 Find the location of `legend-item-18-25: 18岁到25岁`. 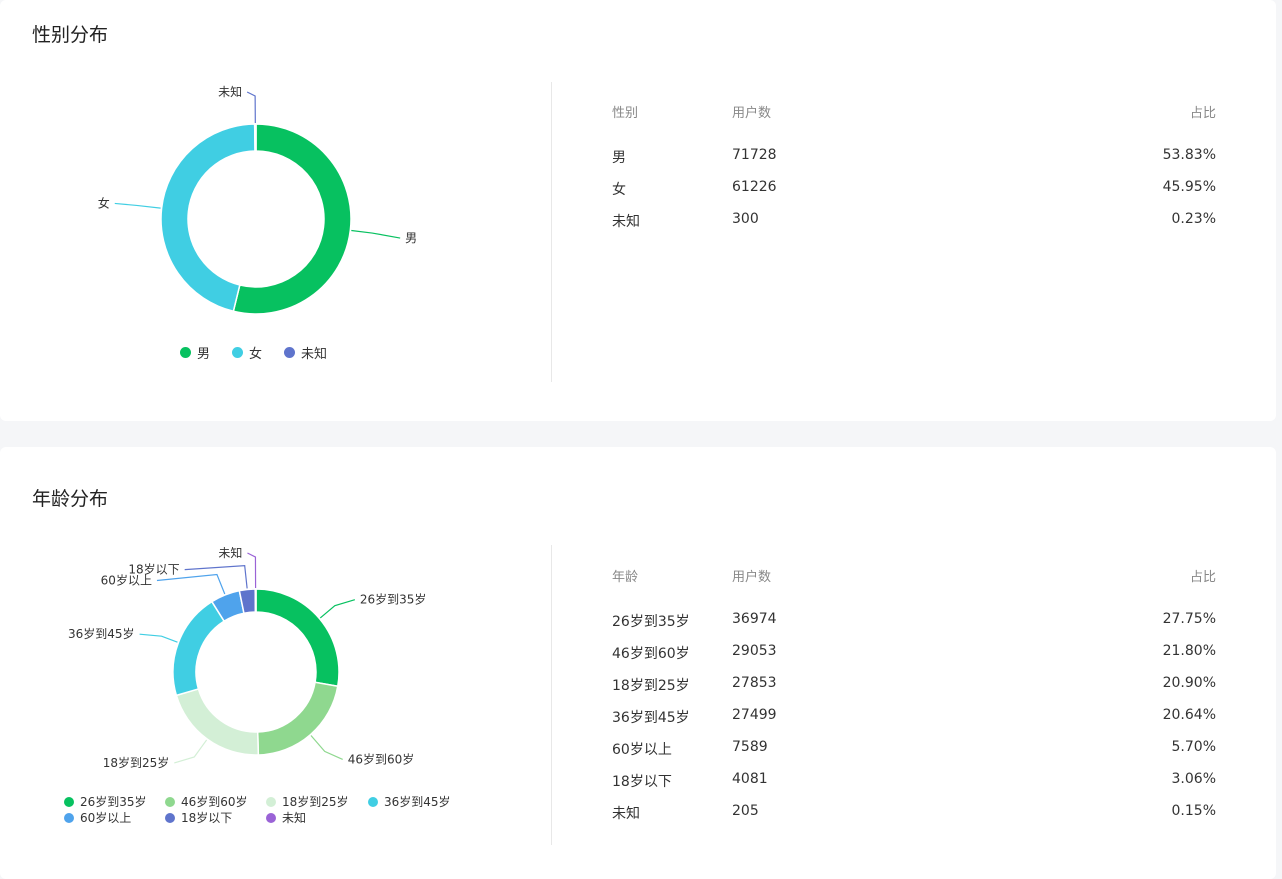

legend-item-18-25: 18岁到25岁 is located at coordinates (307, 801).